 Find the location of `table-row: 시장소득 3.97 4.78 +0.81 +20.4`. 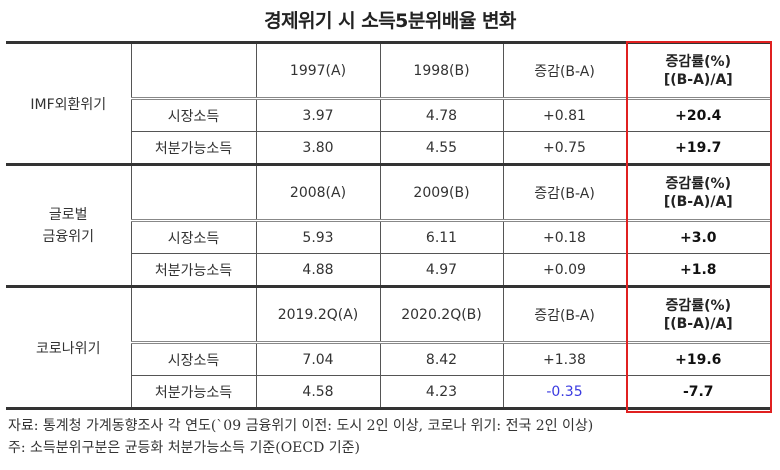

table-row: 시장소득 3.97 4.78 +0.81 +20.4 is located at coordinates (388, 115).